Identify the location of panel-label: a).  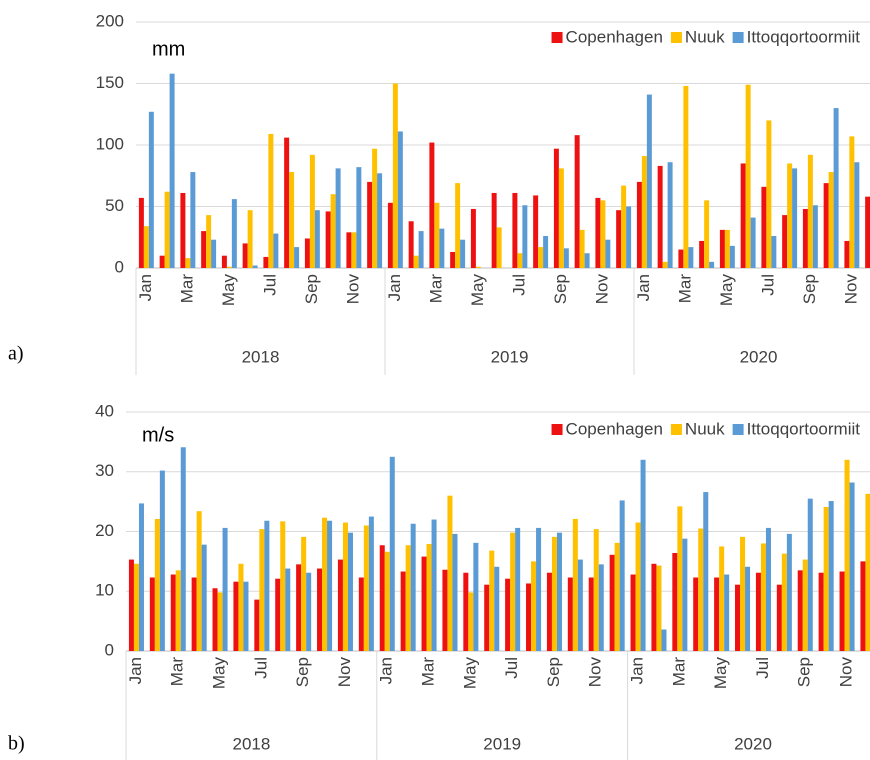
(16, 354).